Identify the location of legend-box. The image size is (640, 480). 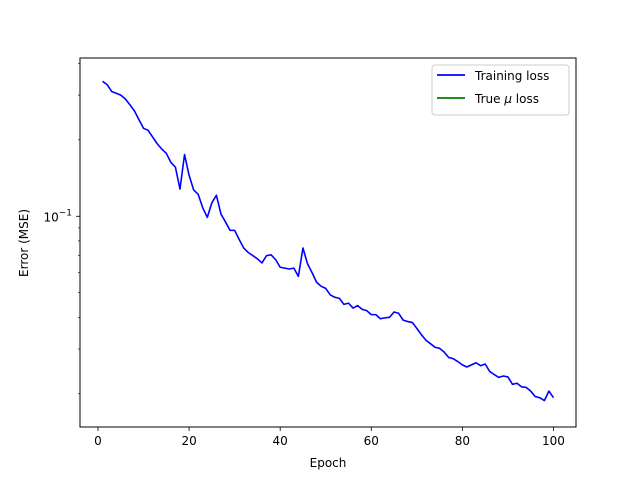
(500, 90).